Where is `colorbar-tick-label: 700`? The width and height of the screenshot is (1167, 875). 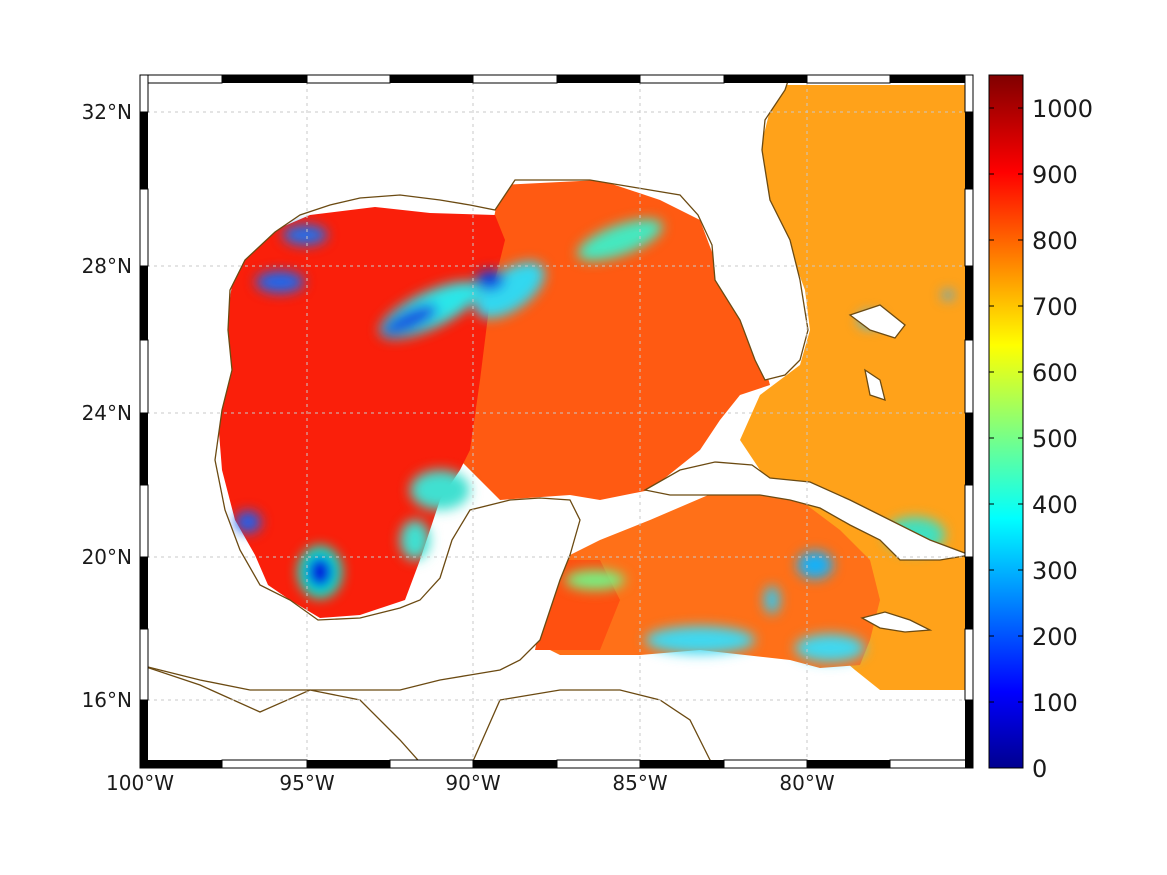 colorbar-tick-label: 700 is located at coordinates (1055, 307).